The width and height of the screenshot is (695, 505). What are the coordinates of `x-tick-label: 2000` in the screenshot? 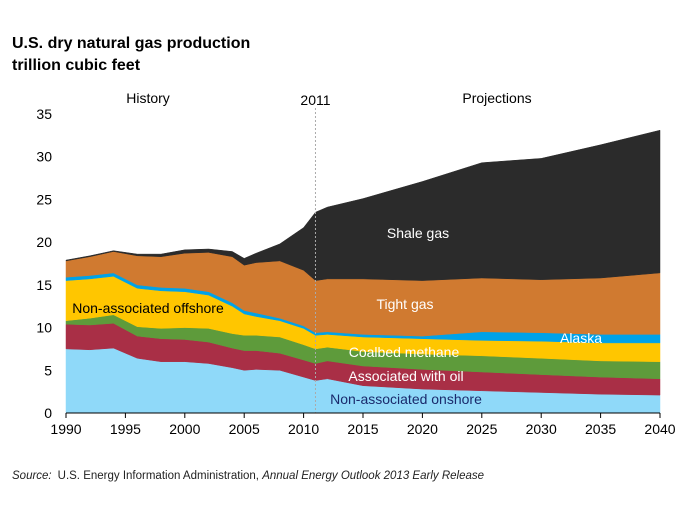 It's located at (184, 429).